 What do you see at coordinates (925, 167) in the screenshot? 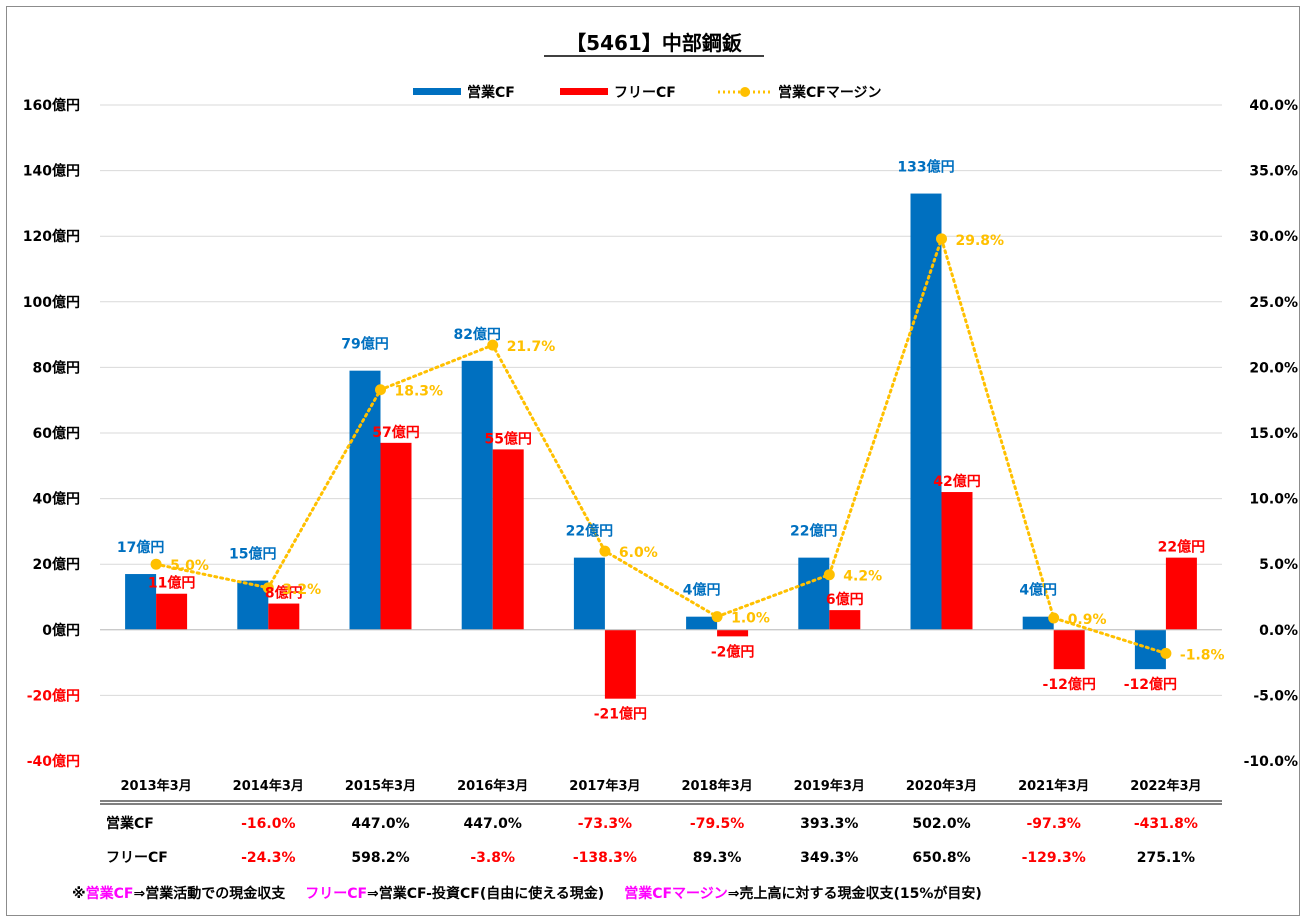
I see `op-cf-data-label: 133億円` at bounding box center [925, 167].